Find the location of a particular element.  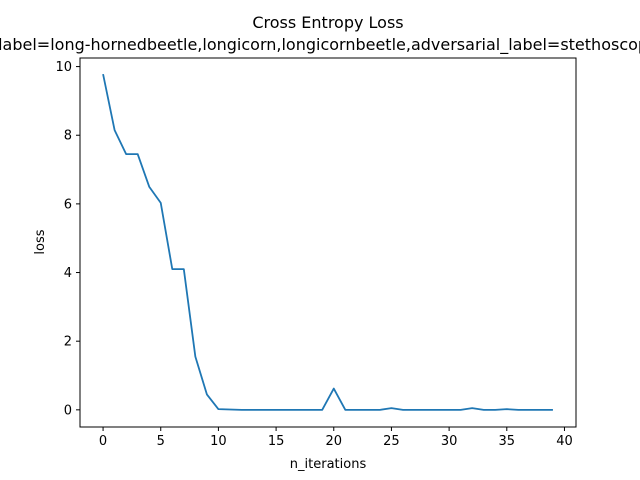

y-tick-label: 0 is located at coordinates (68, 410).